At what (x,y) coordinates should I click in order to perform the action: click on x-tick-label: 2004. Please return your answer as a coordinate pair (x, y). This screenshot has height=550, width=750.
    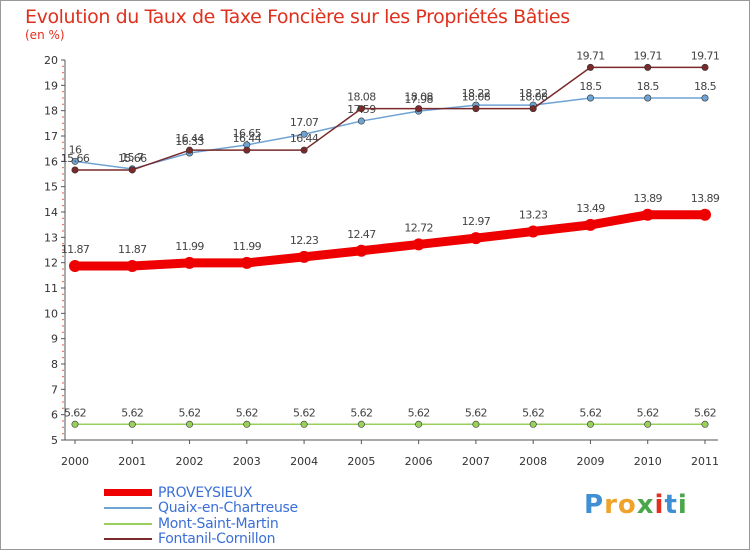
    Looking at the image, I should click on (304, 461).